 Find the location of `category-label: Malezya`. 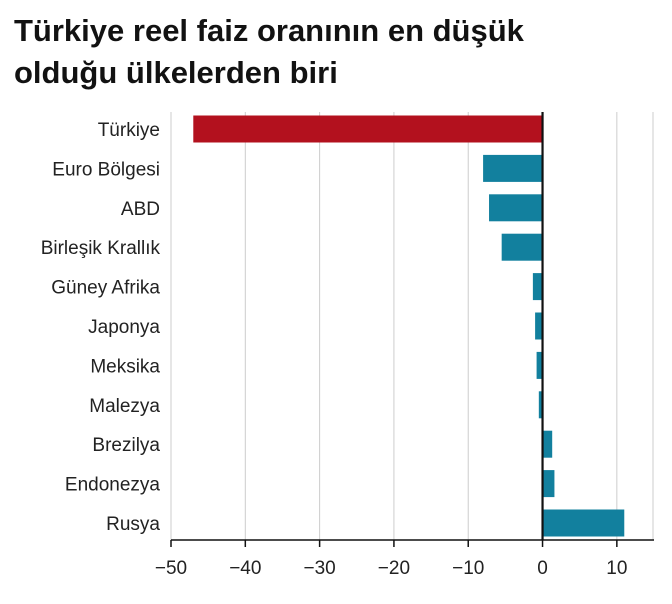

category-label: Malezya is located at coordinates (124, 406).